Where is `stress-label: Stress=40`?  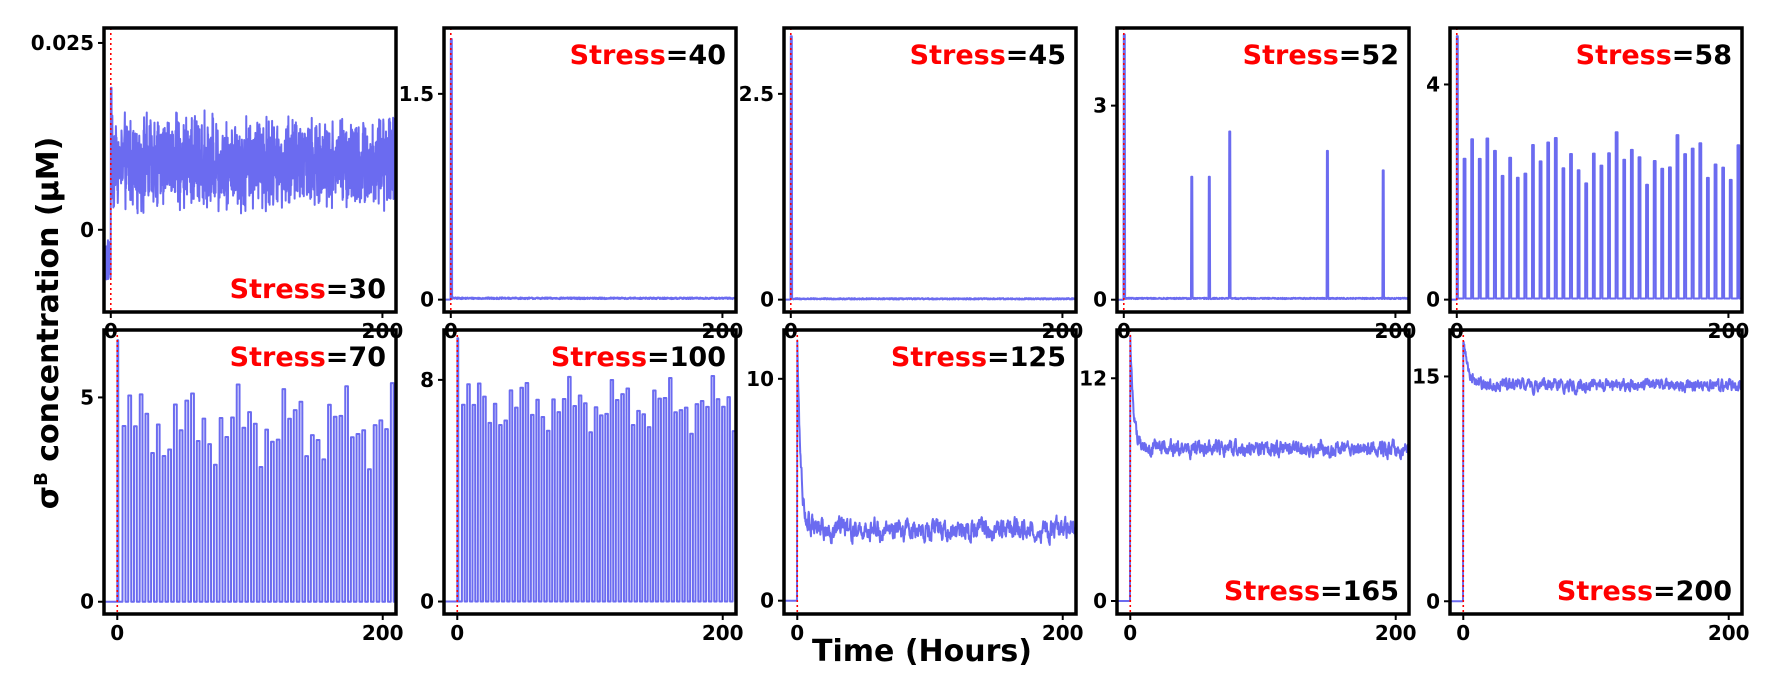 stress-label: Stress=40 is located at coordinates (648, 55).